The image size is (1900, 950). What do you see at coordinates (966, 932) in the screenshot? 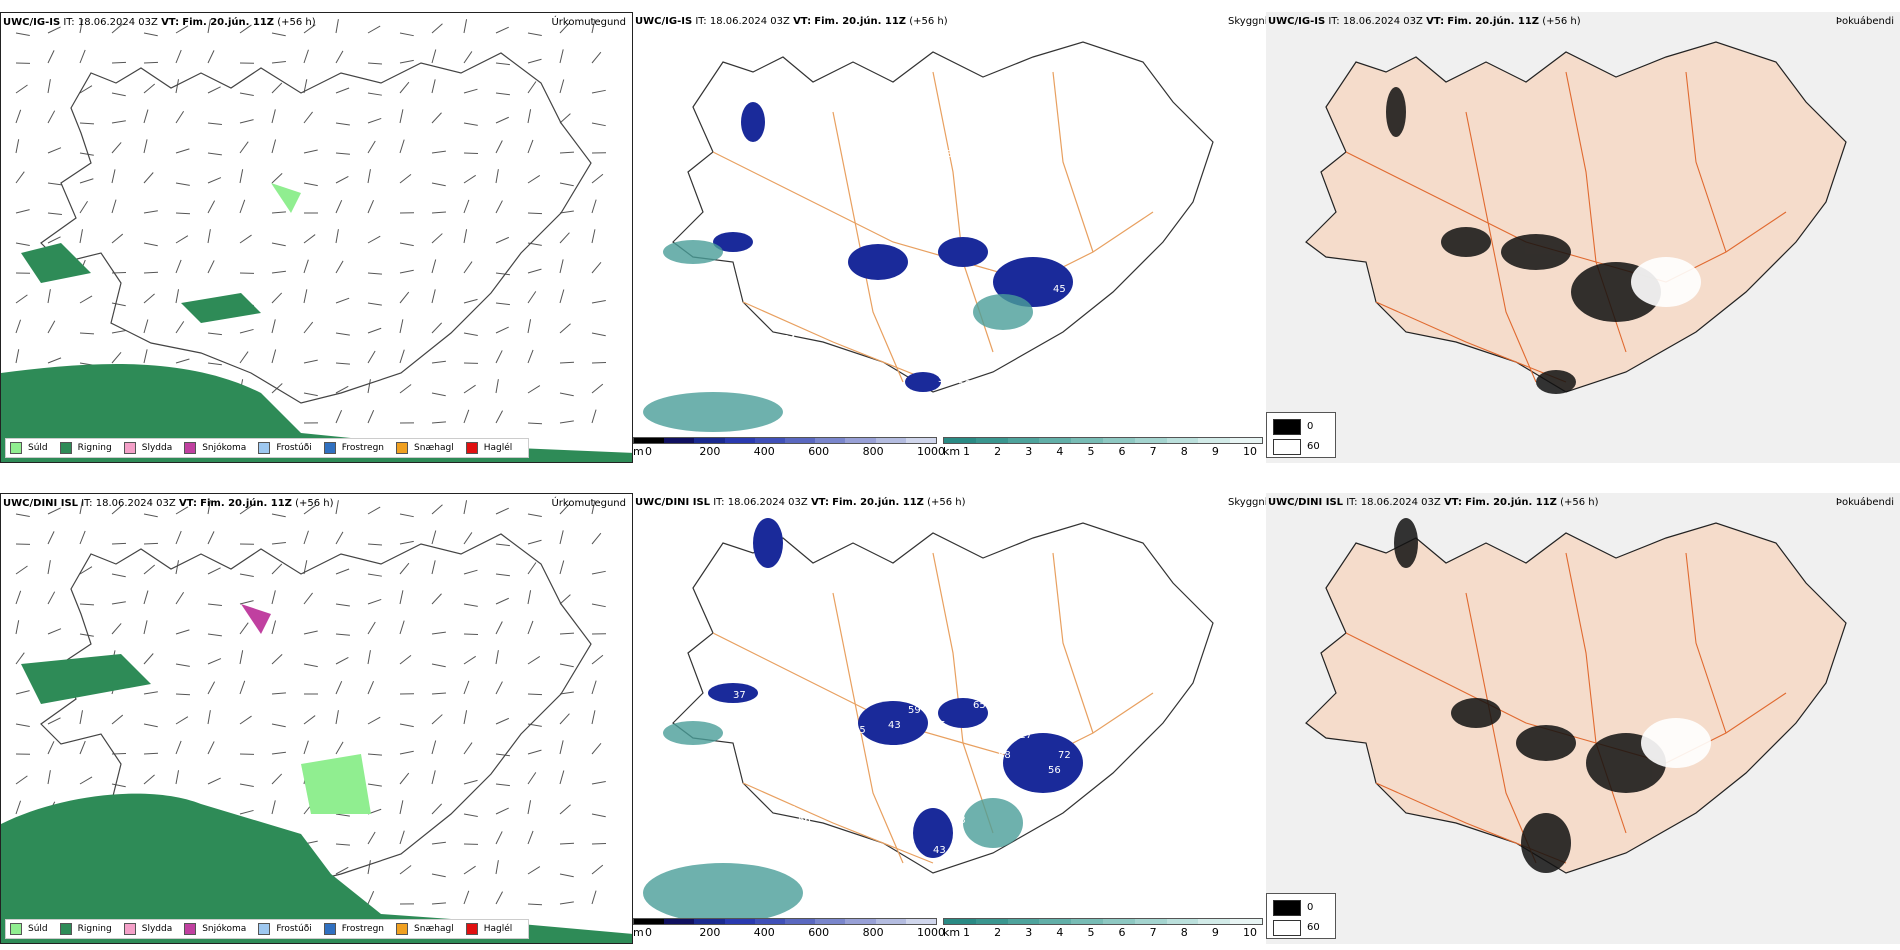
I see `colorbar-tick-label: 1` at bounding box center [966, 932].